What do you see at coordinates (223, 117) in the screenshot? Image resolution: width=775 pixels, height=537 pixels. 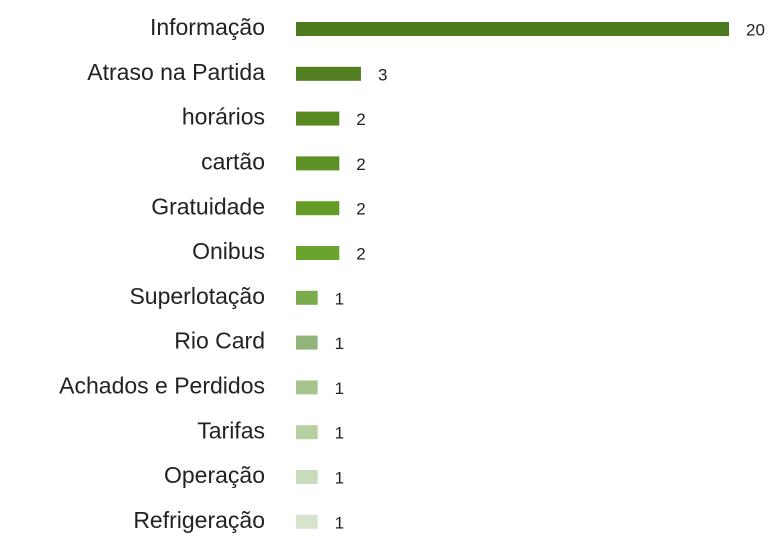 I see `category-label: horários` at bounding box center [223, 117].